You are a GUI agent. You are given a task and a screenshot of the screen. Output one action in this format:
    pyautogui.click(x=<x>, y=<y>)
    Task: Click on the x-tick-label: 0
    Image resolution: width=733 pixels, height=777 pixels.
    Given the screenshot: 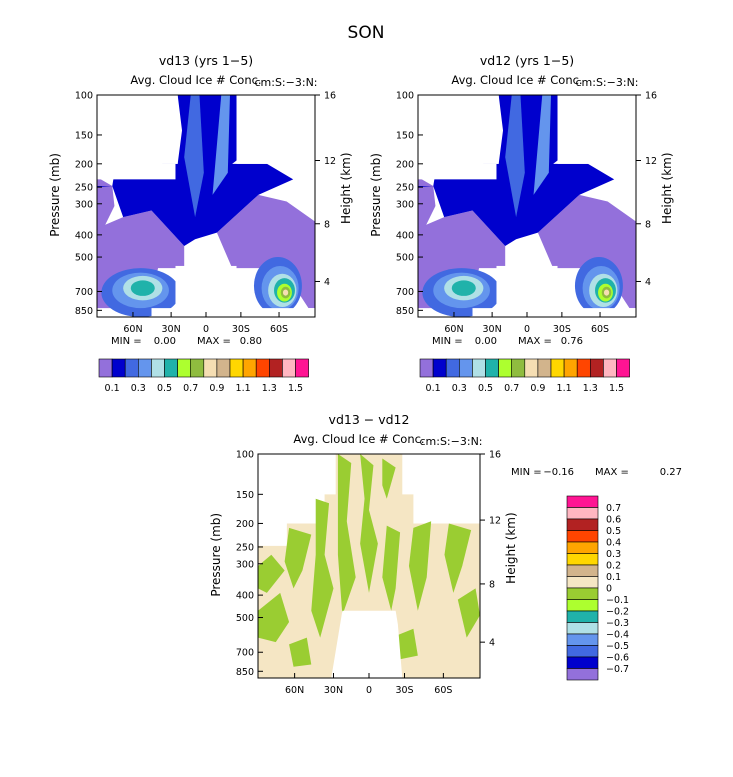 What is the action you would take?
    pyautogui.click(x=206, y=329)
    